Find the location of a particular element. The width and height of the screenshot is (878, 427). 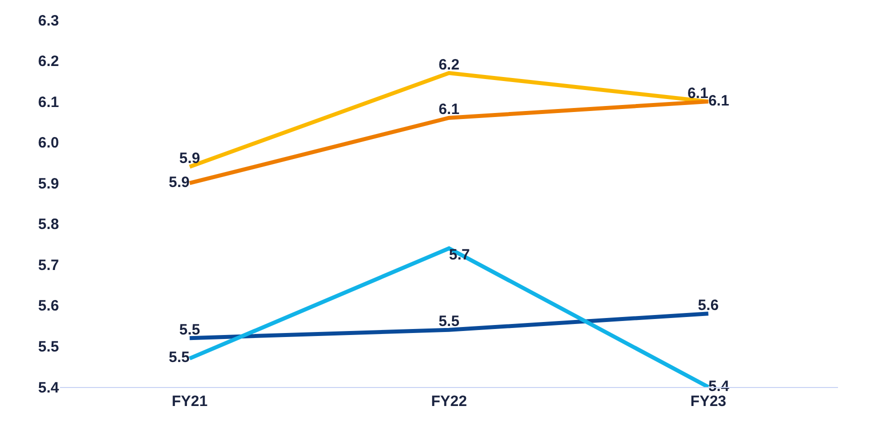

x-tick-label: FY23 is located at coordinates (708, 401).